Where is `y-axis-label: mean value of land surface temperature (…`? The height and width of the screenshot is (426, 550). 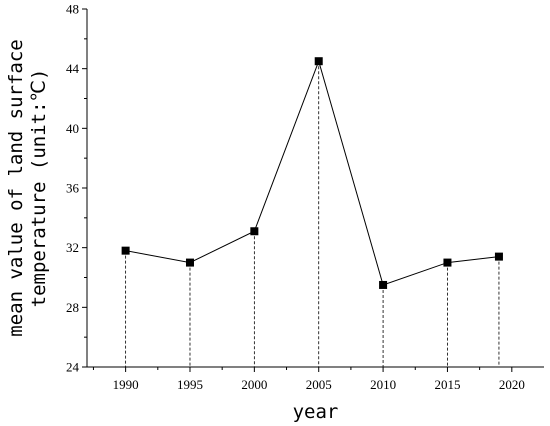 y-axis-label: mean value of land surface temperature (… is located at coordinates (27, 187).